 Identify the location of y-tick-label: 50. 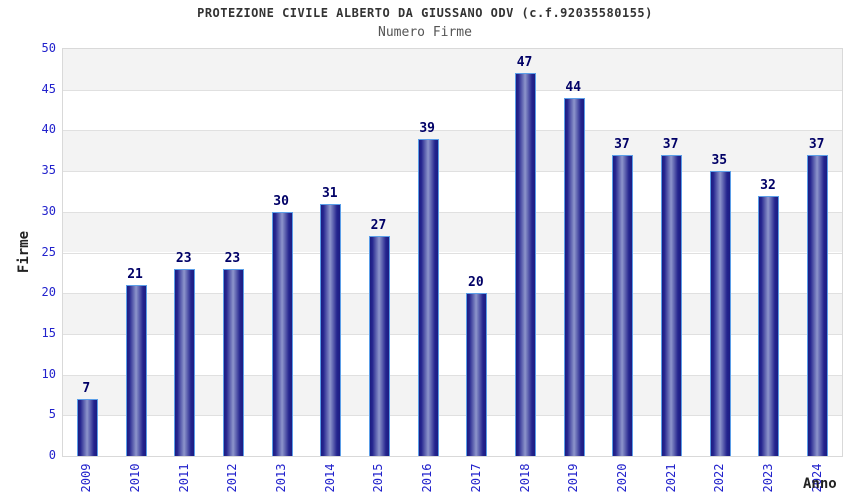
(48, 48).